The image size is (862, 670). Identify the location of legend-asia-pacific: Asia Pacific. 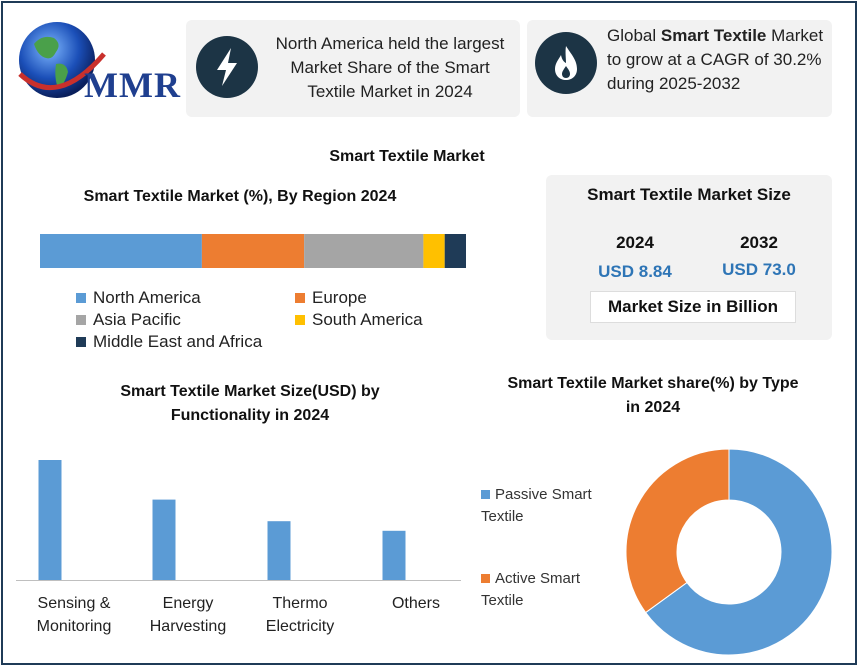
(128, 320).